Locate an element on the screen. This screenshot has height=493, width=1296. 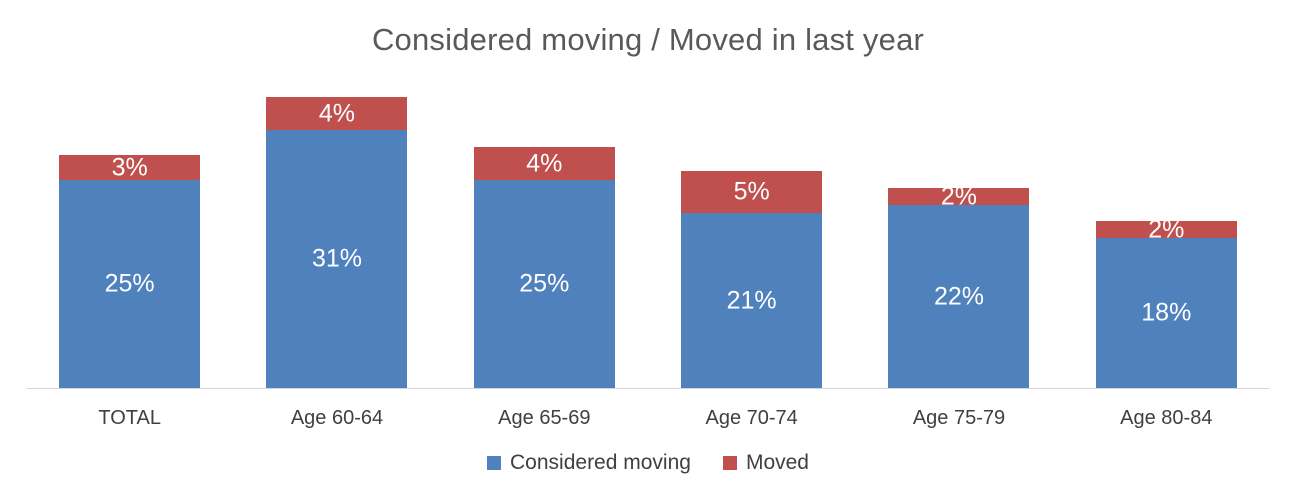
legend-item-considered-moving: Considered moving is located at coordinates (589, 463).